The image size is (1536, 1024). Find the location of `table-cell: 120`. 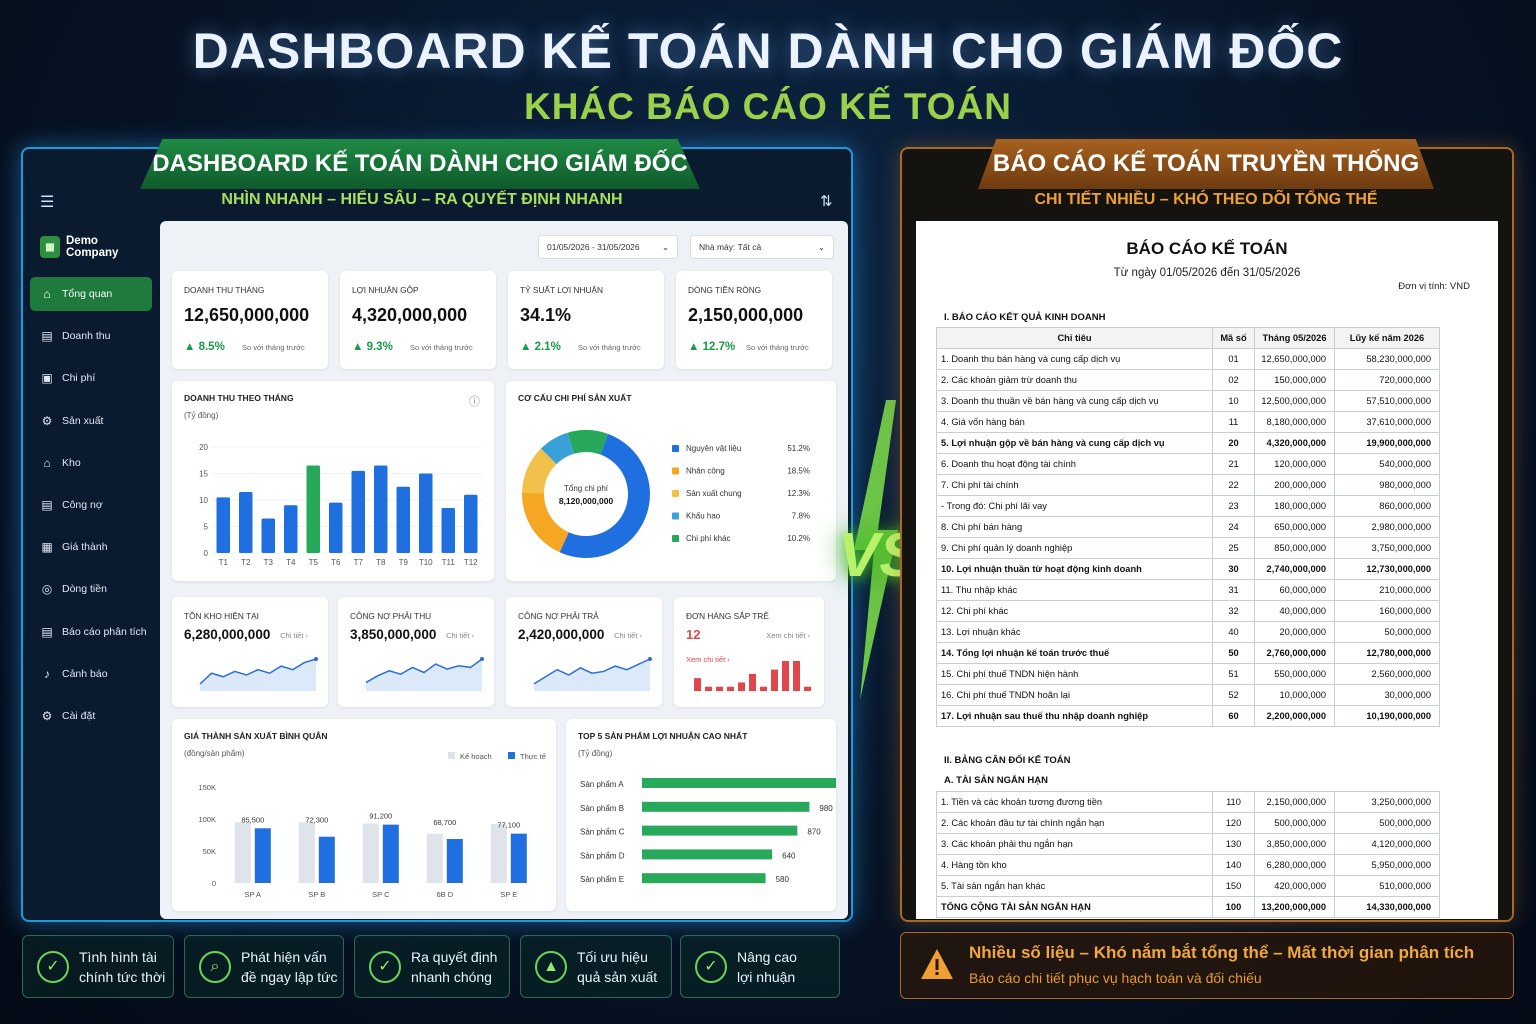

table-cell: 120 is located at coordinates (1233, 823).